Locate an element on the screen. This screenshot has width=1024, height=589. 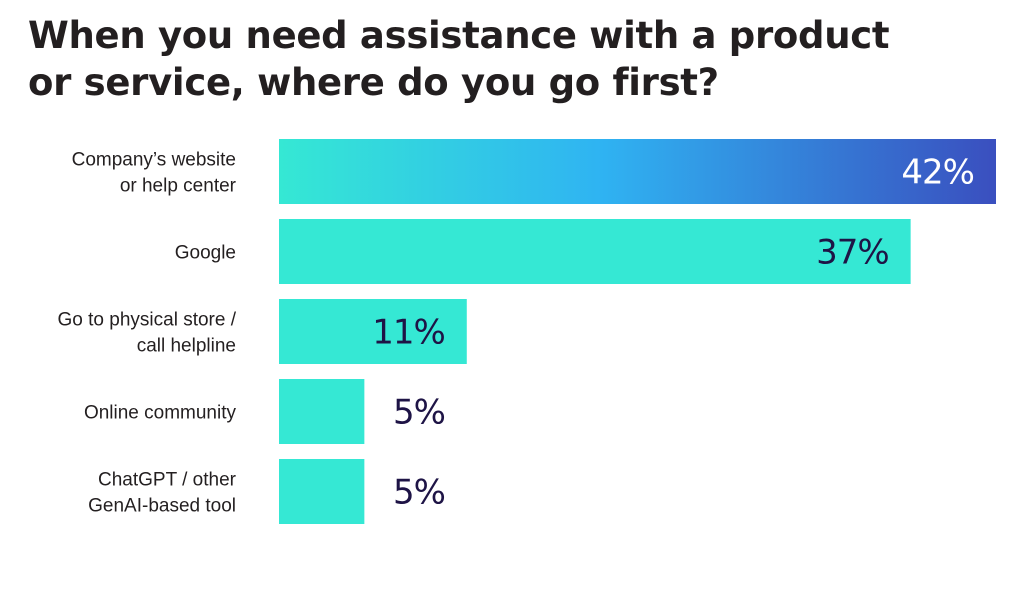
chart-title-line-2: or service, where do you go first? is located at coordinates (373, 82).